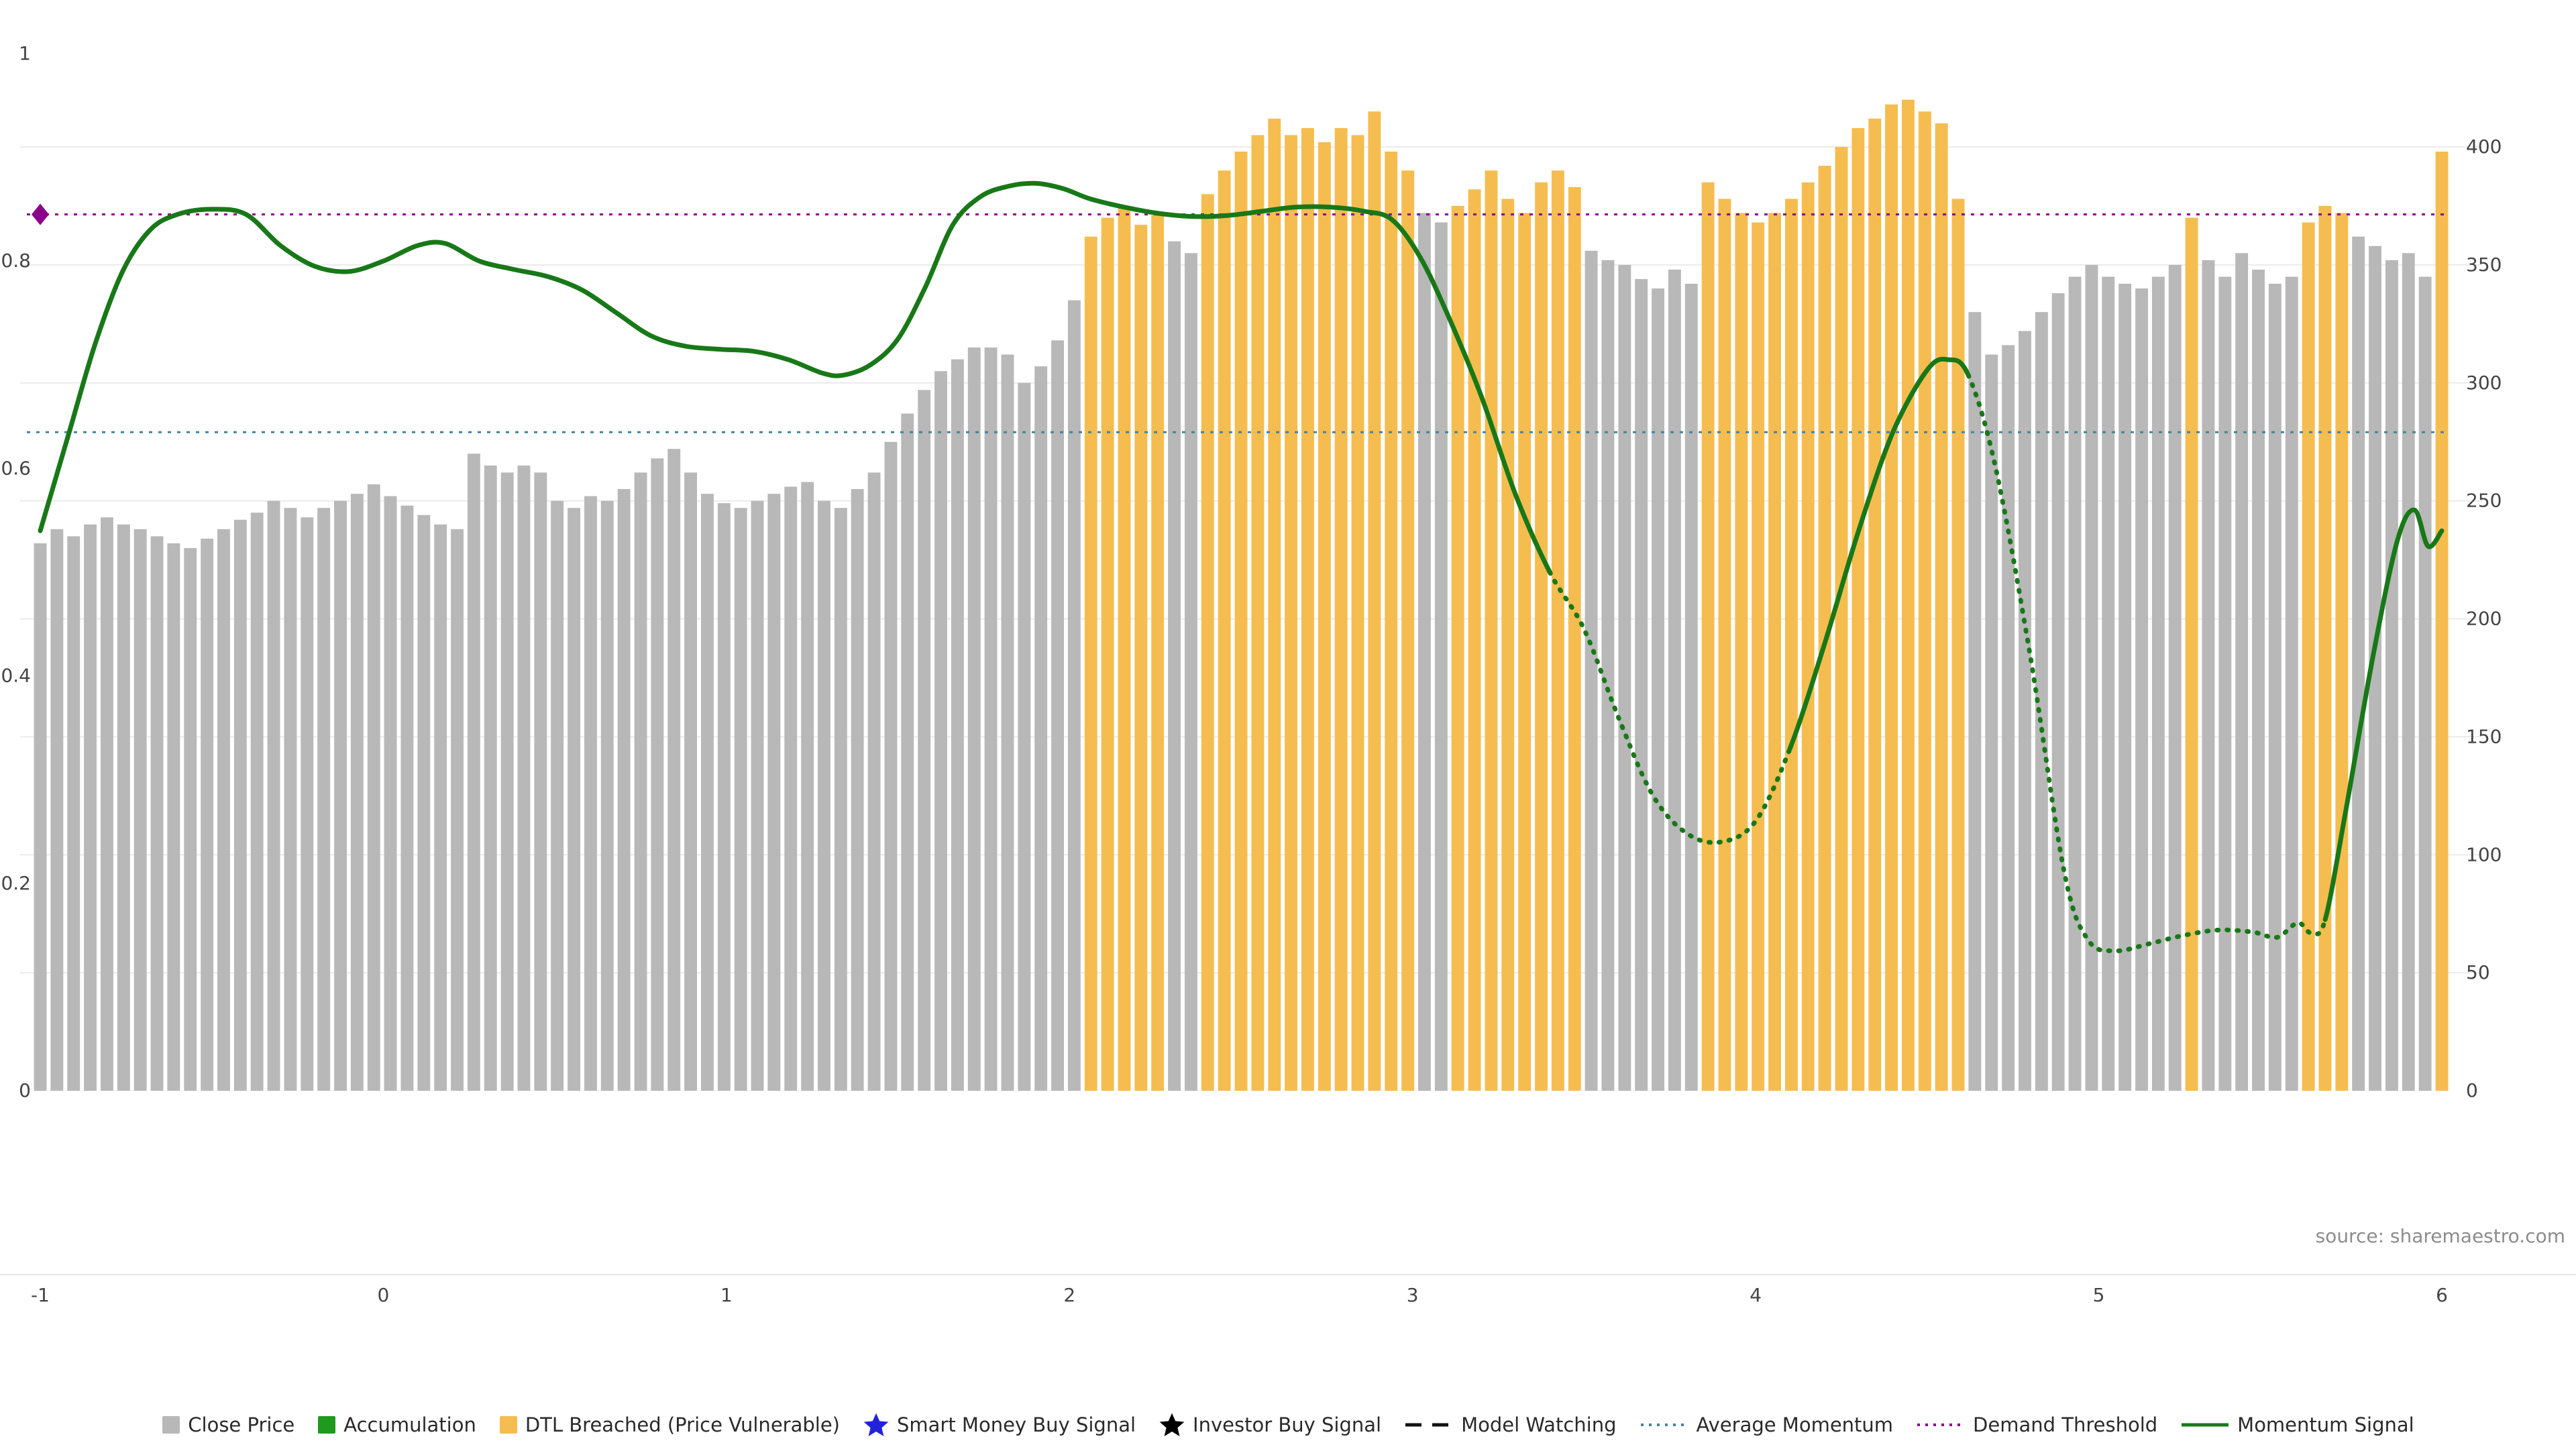 This screenshot has height=1449, width=2576. I want to click on dtl-breached-swatch-icon, so click(508, 1425).